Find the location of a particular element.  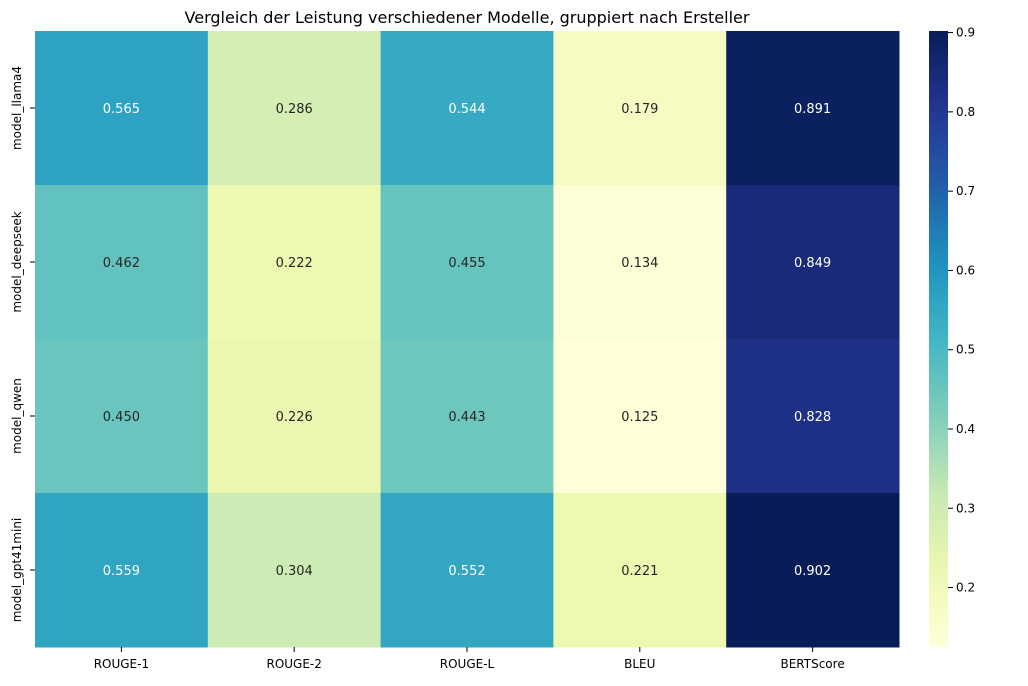

cell-value-label: 0.179 is located at coordinates (639, 109).